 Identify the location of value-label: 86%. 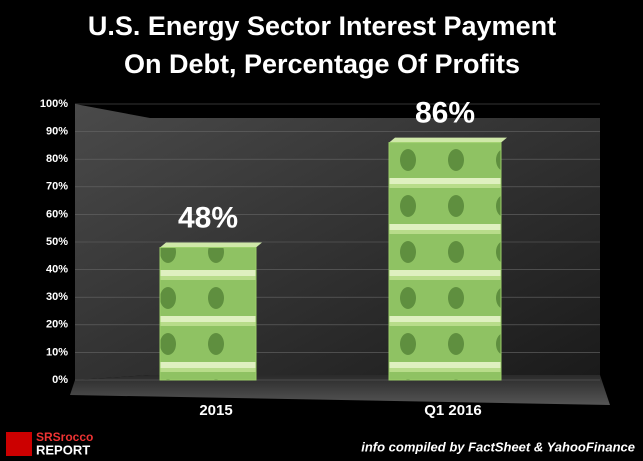
(445, 113).